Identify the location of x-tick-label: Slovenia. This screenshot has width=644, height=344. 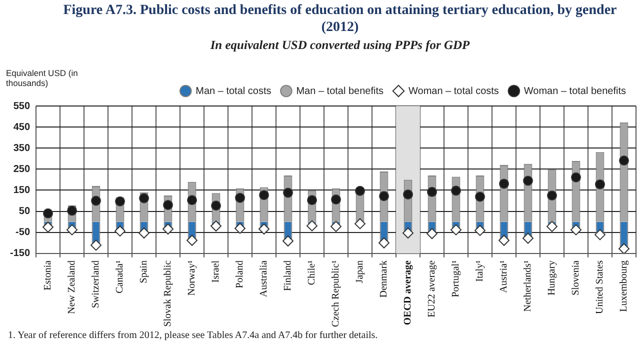
(576, 278).